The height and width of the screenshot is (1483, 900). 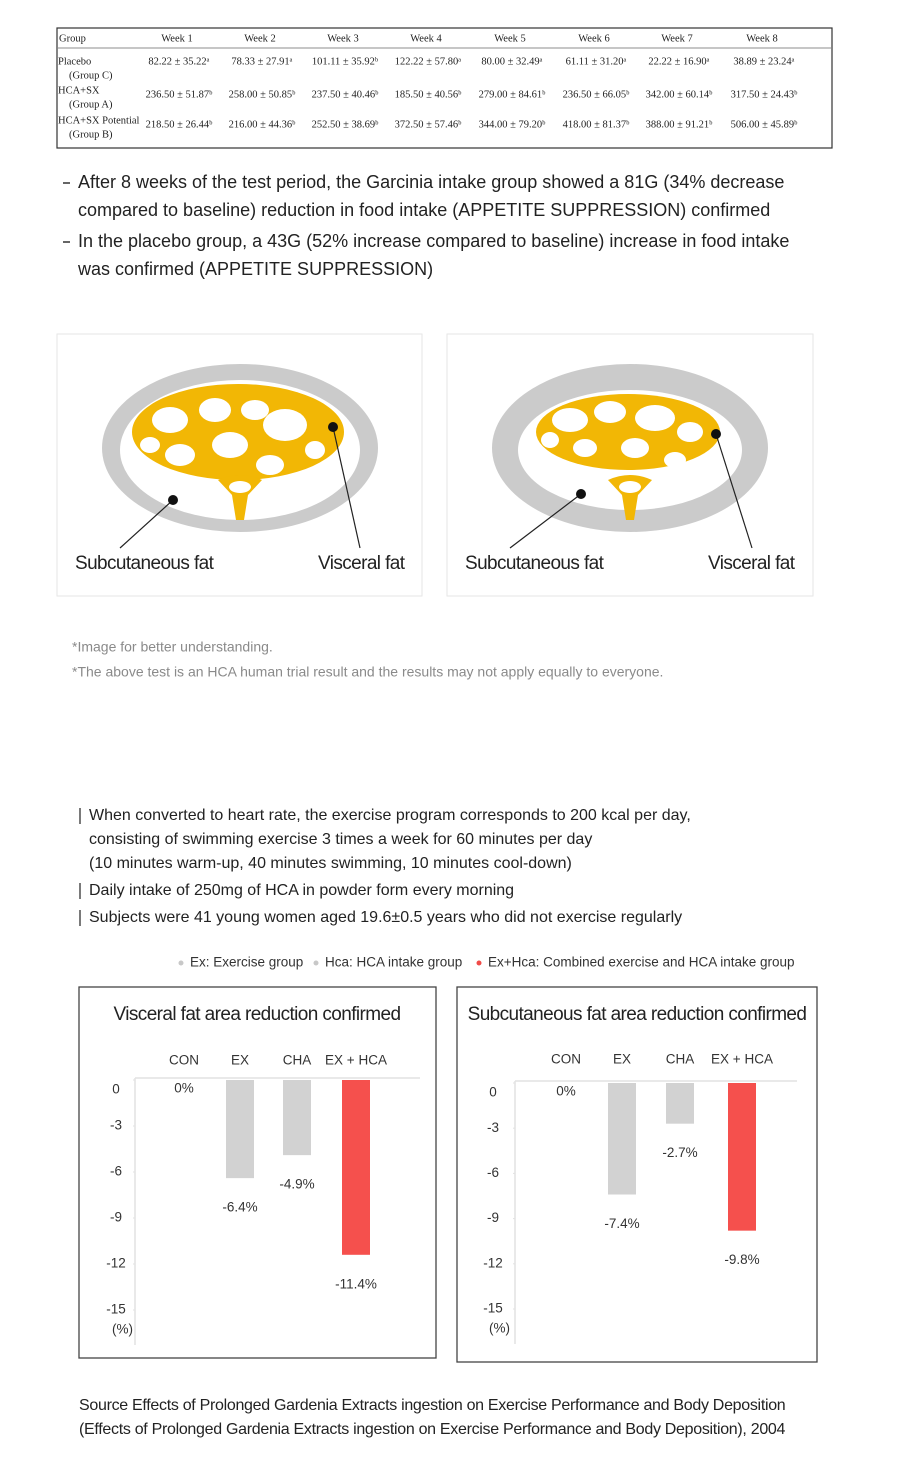 What do you see at coordinates (343, 38) in the screenshot?
I see `table-header: Week 3` at bounding box center [343, 38].